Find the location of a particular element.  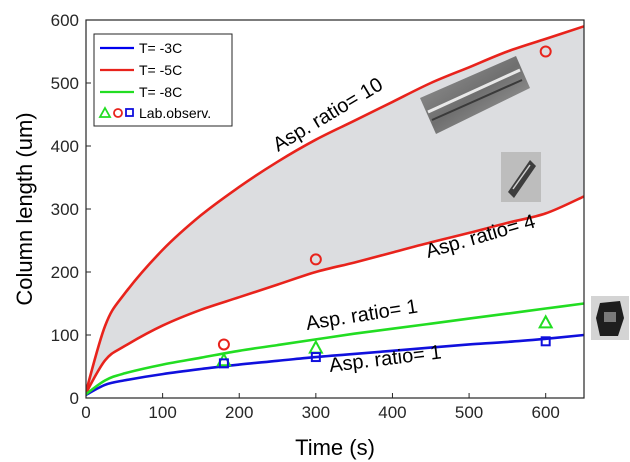

y-tick-label: 500 is located at coordinates (65, 83).